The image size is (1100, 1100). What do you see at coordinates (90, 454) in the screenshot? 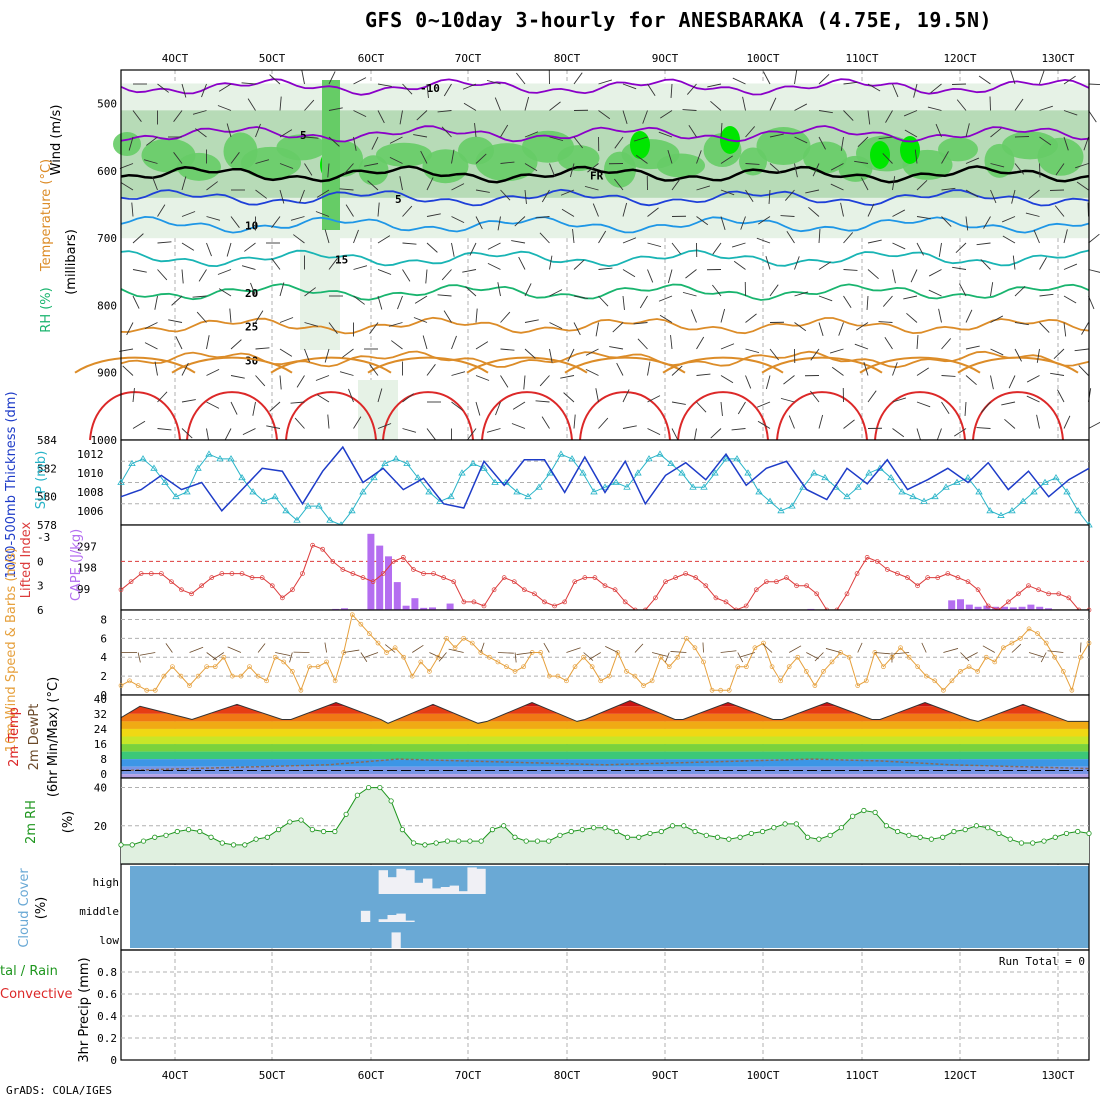
I see `slp-tick: 1012` at bounding box center [90, 454].